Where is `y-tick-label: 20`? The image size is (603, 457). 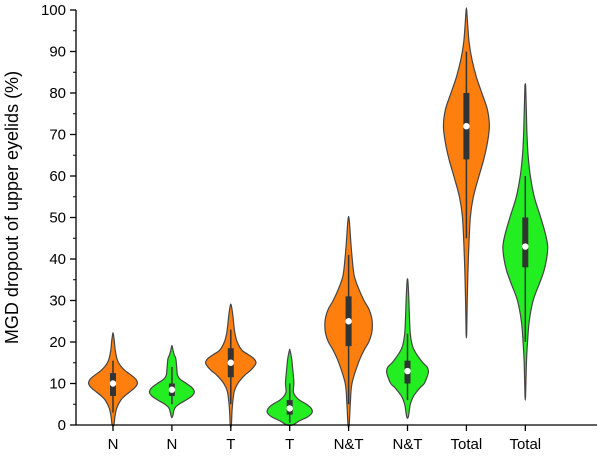 y-tick-label: 20 is located at coordinates (57, 342).